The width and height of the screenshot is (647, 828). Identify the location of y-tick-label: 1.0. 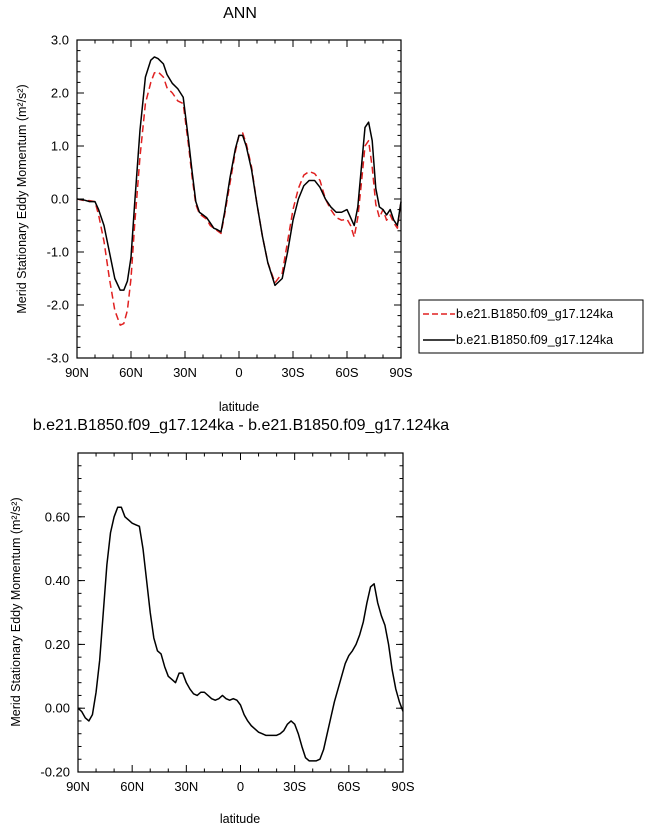
(60, 146).